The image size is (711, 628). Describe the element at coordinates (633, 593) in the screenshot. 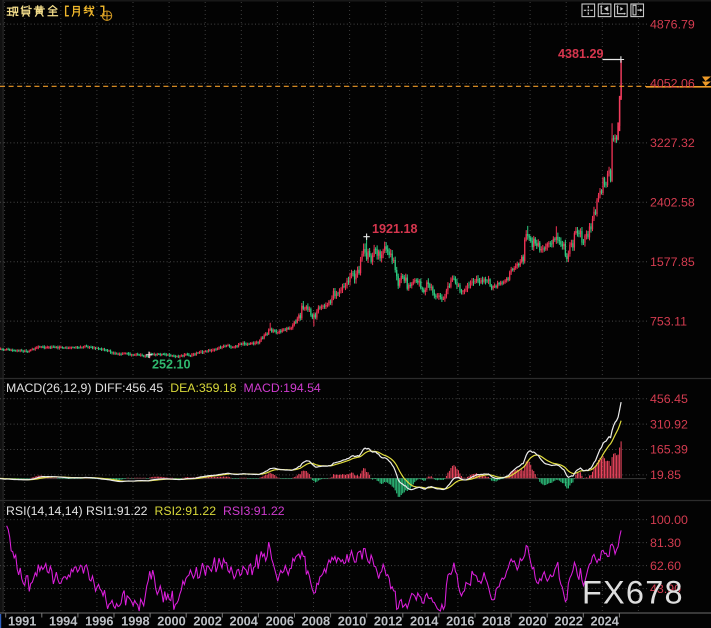

I see `svg-text: FX678` at that location.